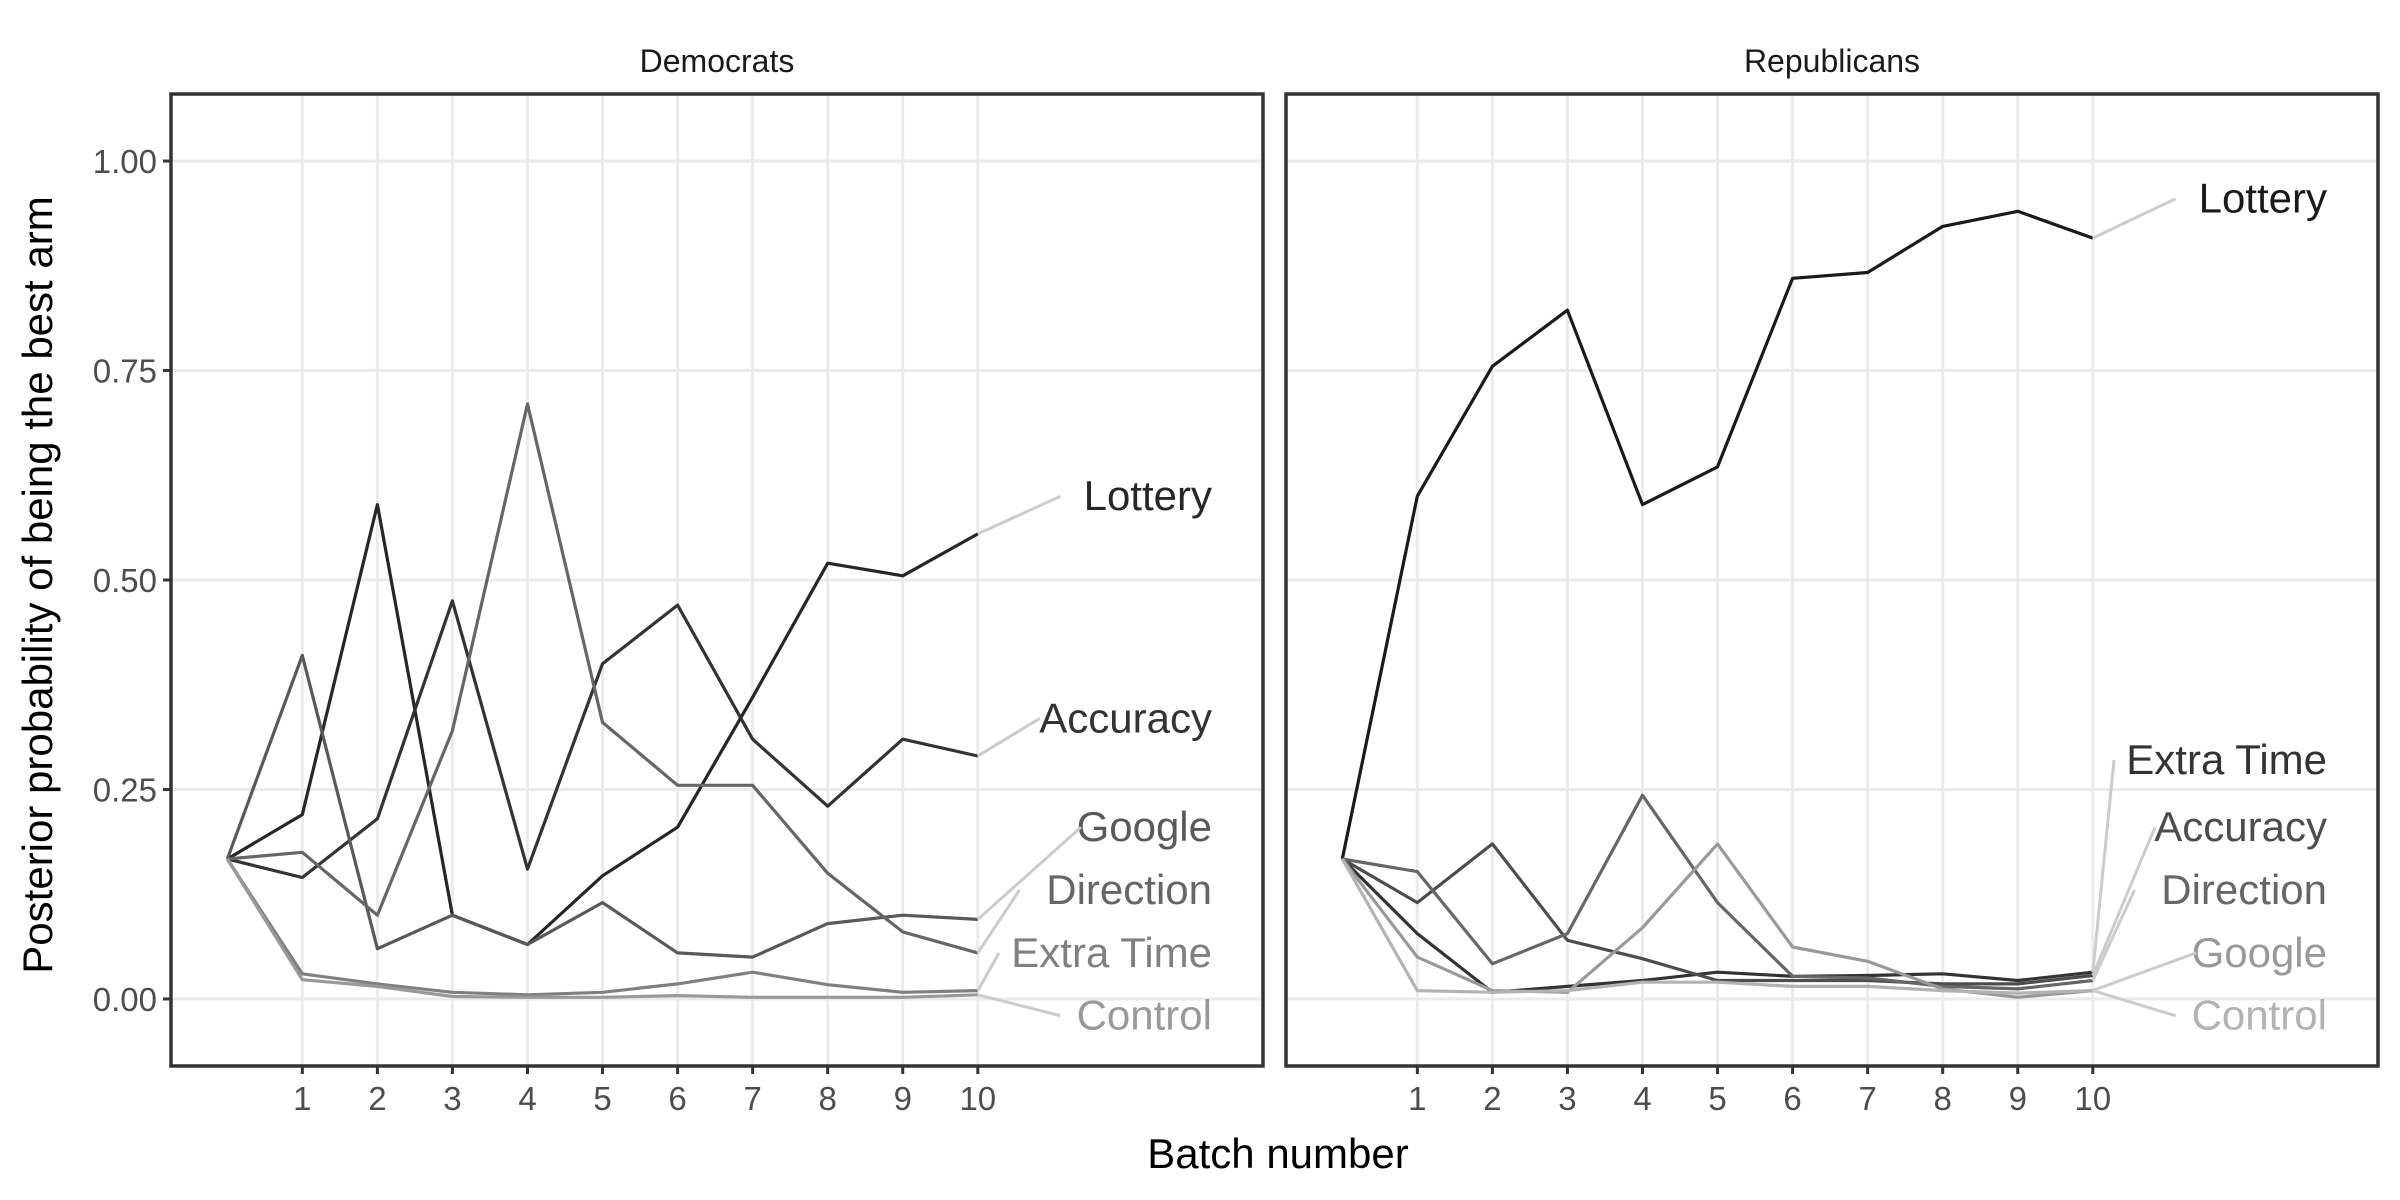 The height and width of the screenshot is (1200, 2400). What do you see at coordinates (1129, 889) in the screenshot?
I see `series-label-democrats-direction: Direction` at bounding box center [1129, 889].